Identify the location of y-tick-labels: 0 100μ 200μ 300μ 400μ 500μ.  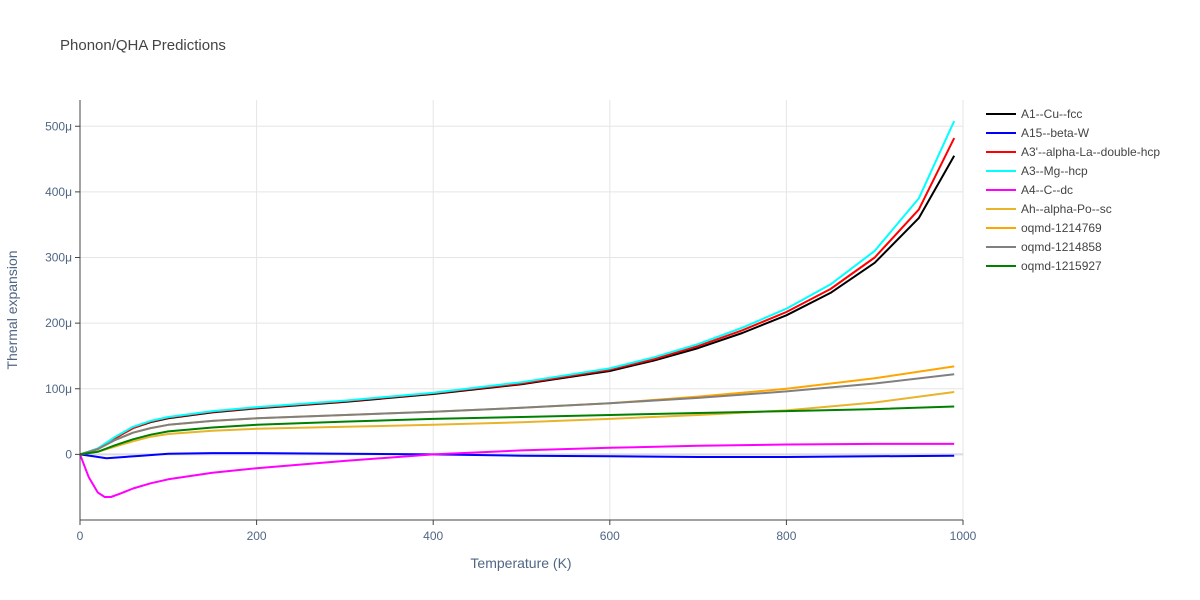
(58, 290).